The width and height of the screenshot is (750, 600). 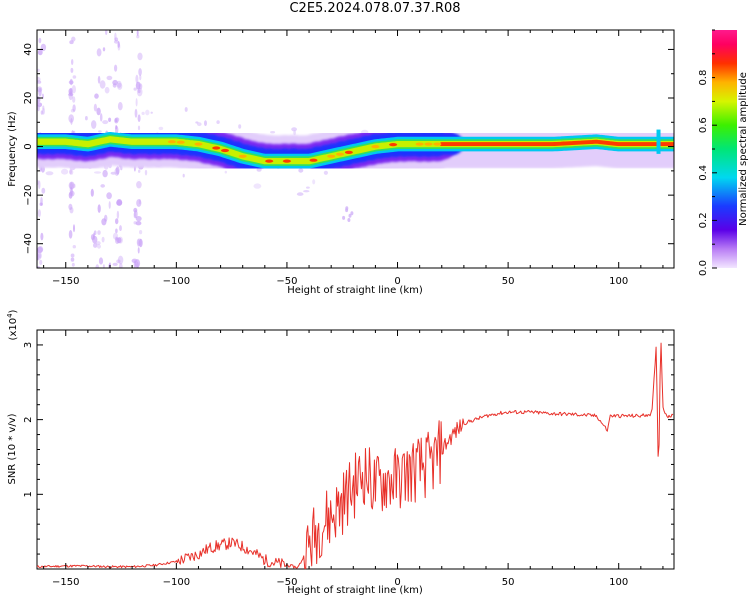 What do you see at coordinates (703, 125) in the screenshot?
I see `colorbar-tick-label: 0.6` at bounding box center [703, 125].